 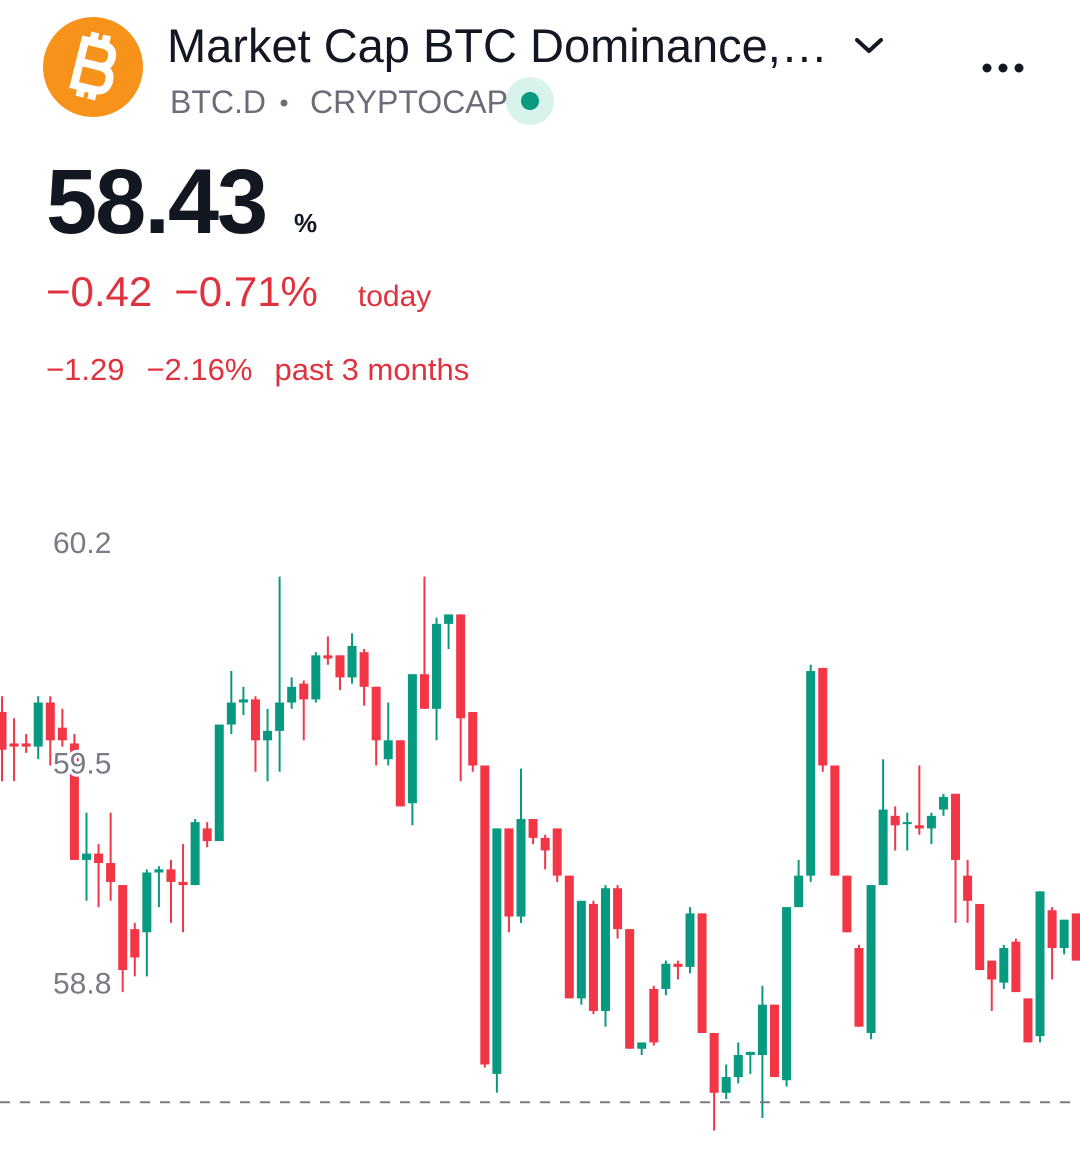 I want to click on symbol: BTC.D, so click(x=218, y=102).